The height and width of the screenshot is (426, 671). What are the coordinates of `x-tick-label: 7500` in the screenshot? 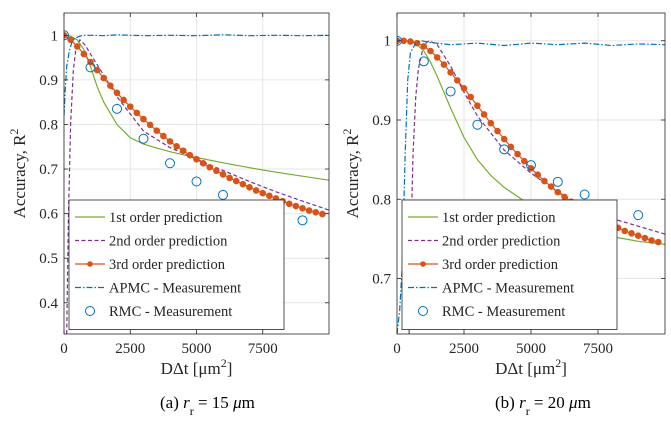 It's located at (598, 349).